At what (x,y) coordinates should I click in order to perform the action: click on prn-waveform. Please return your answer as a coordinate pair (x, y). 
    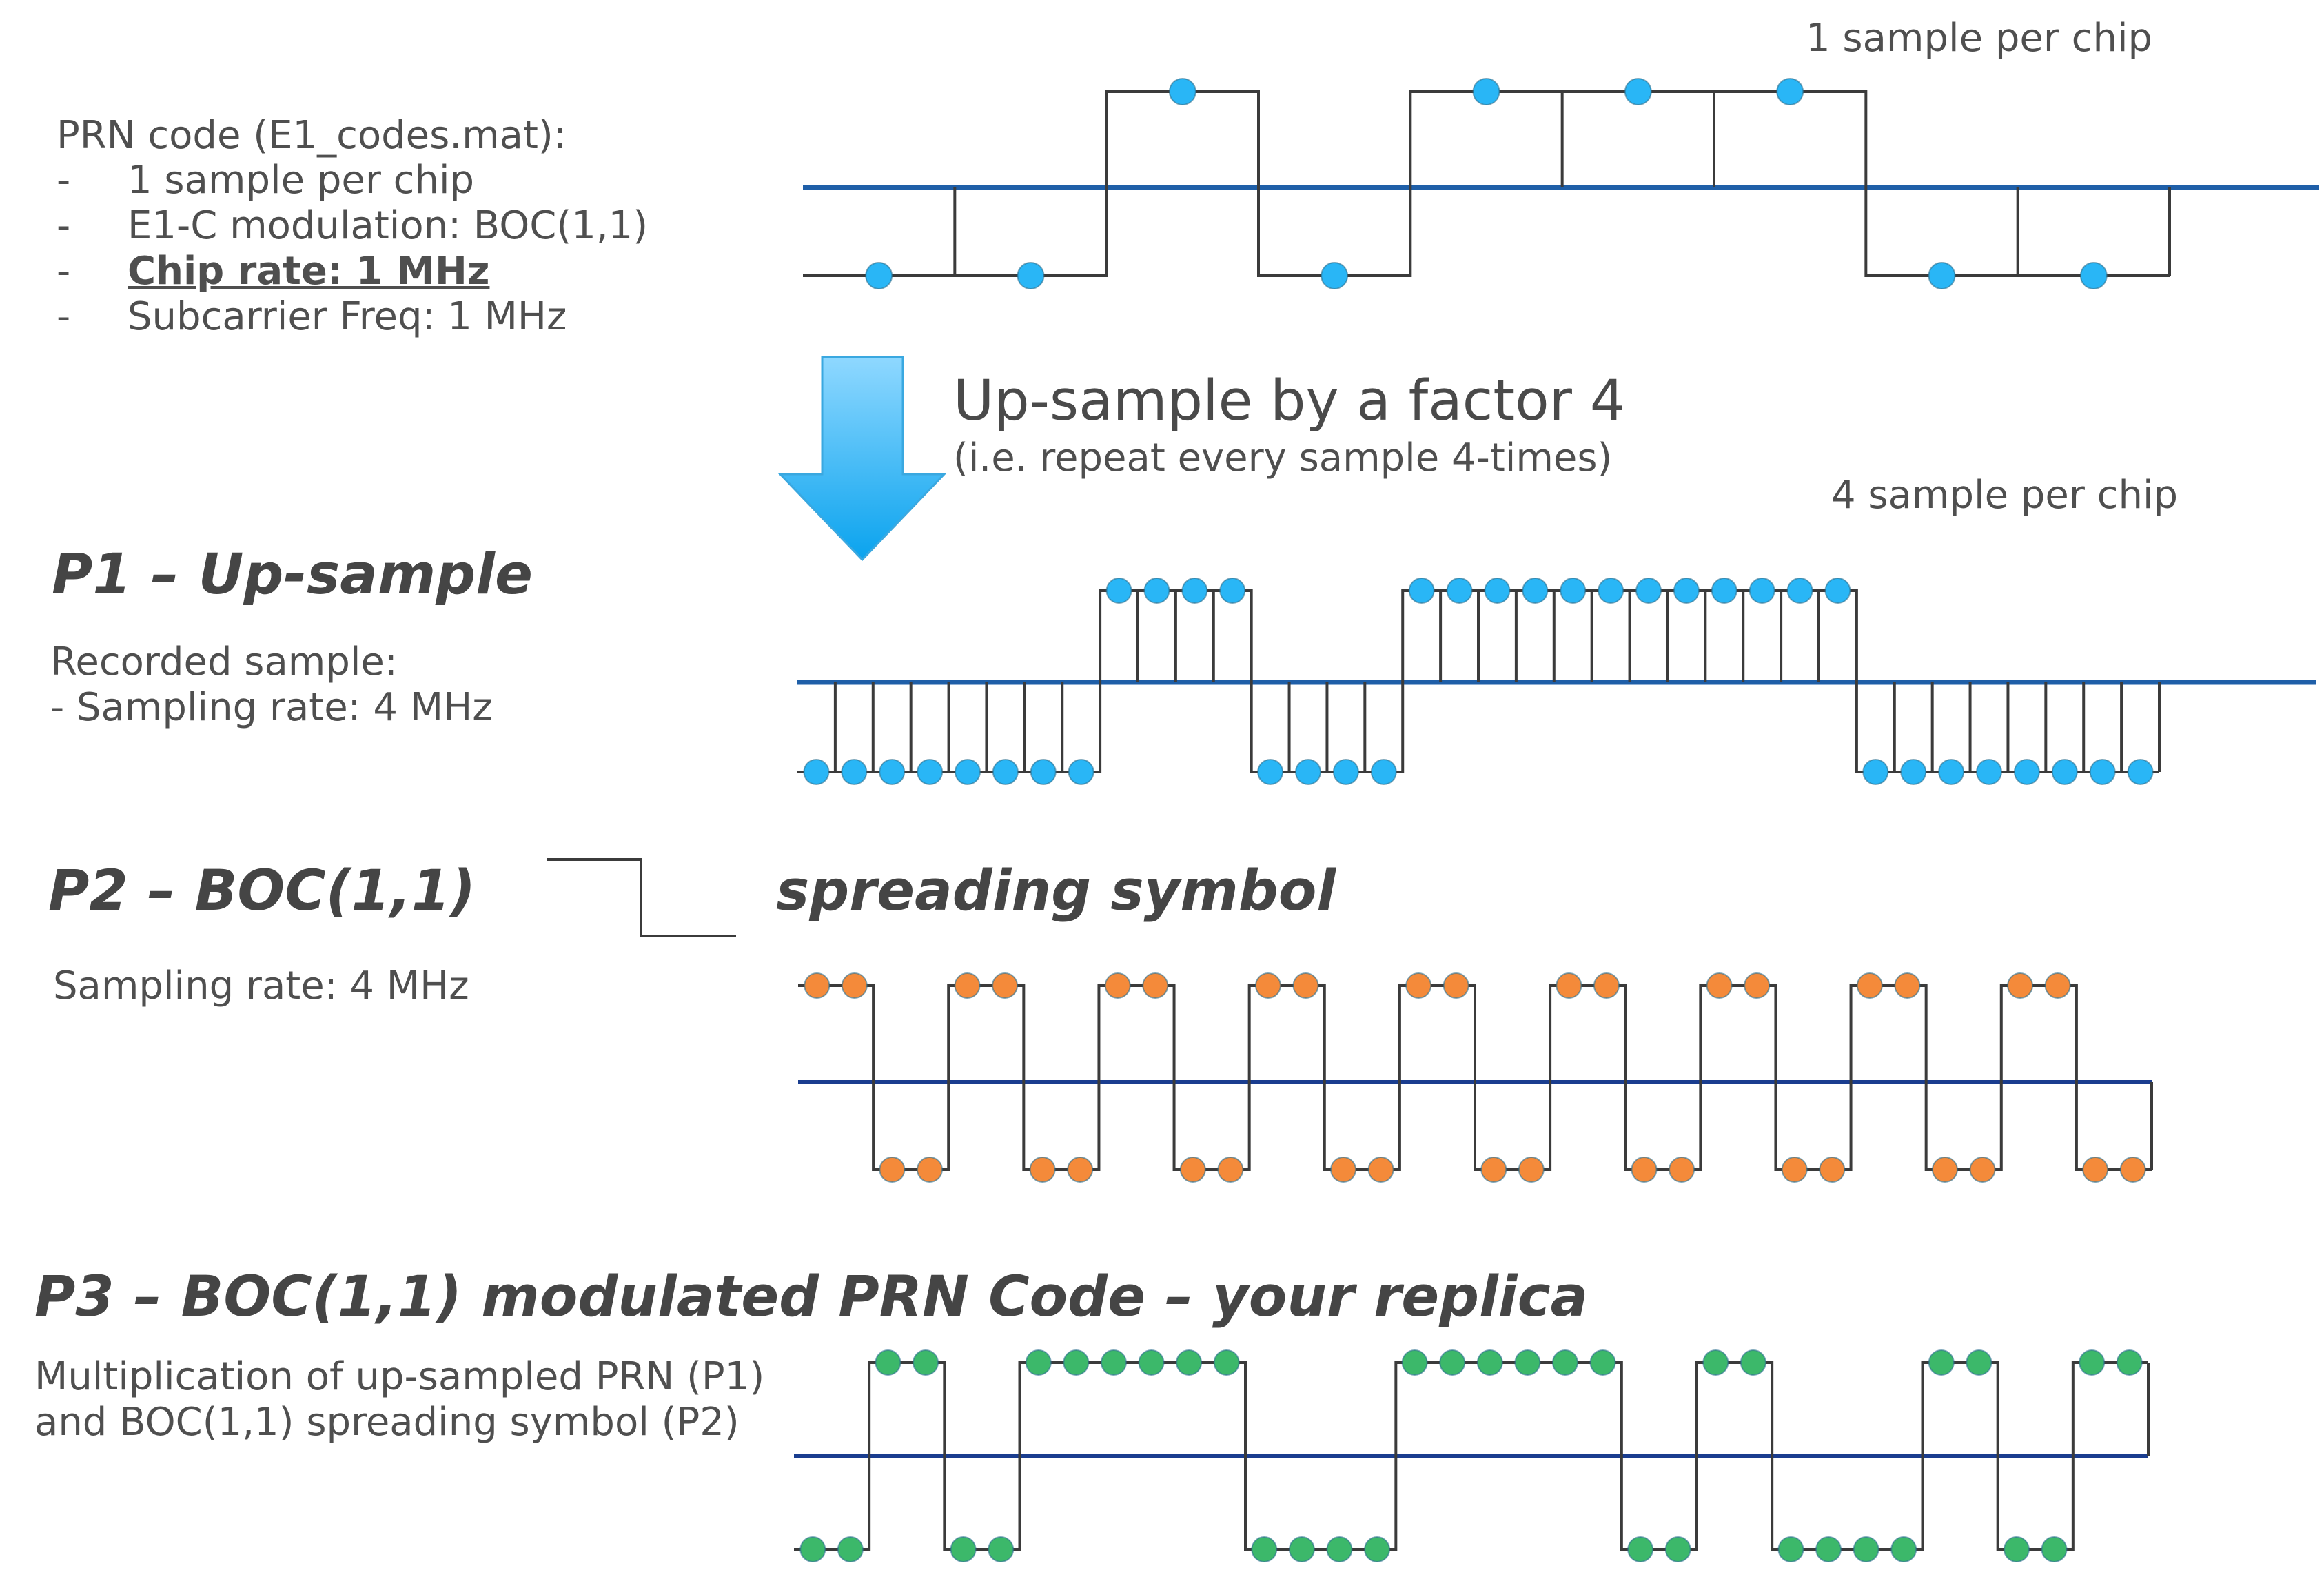
    Looking at the image, I should click on (1561, 184).